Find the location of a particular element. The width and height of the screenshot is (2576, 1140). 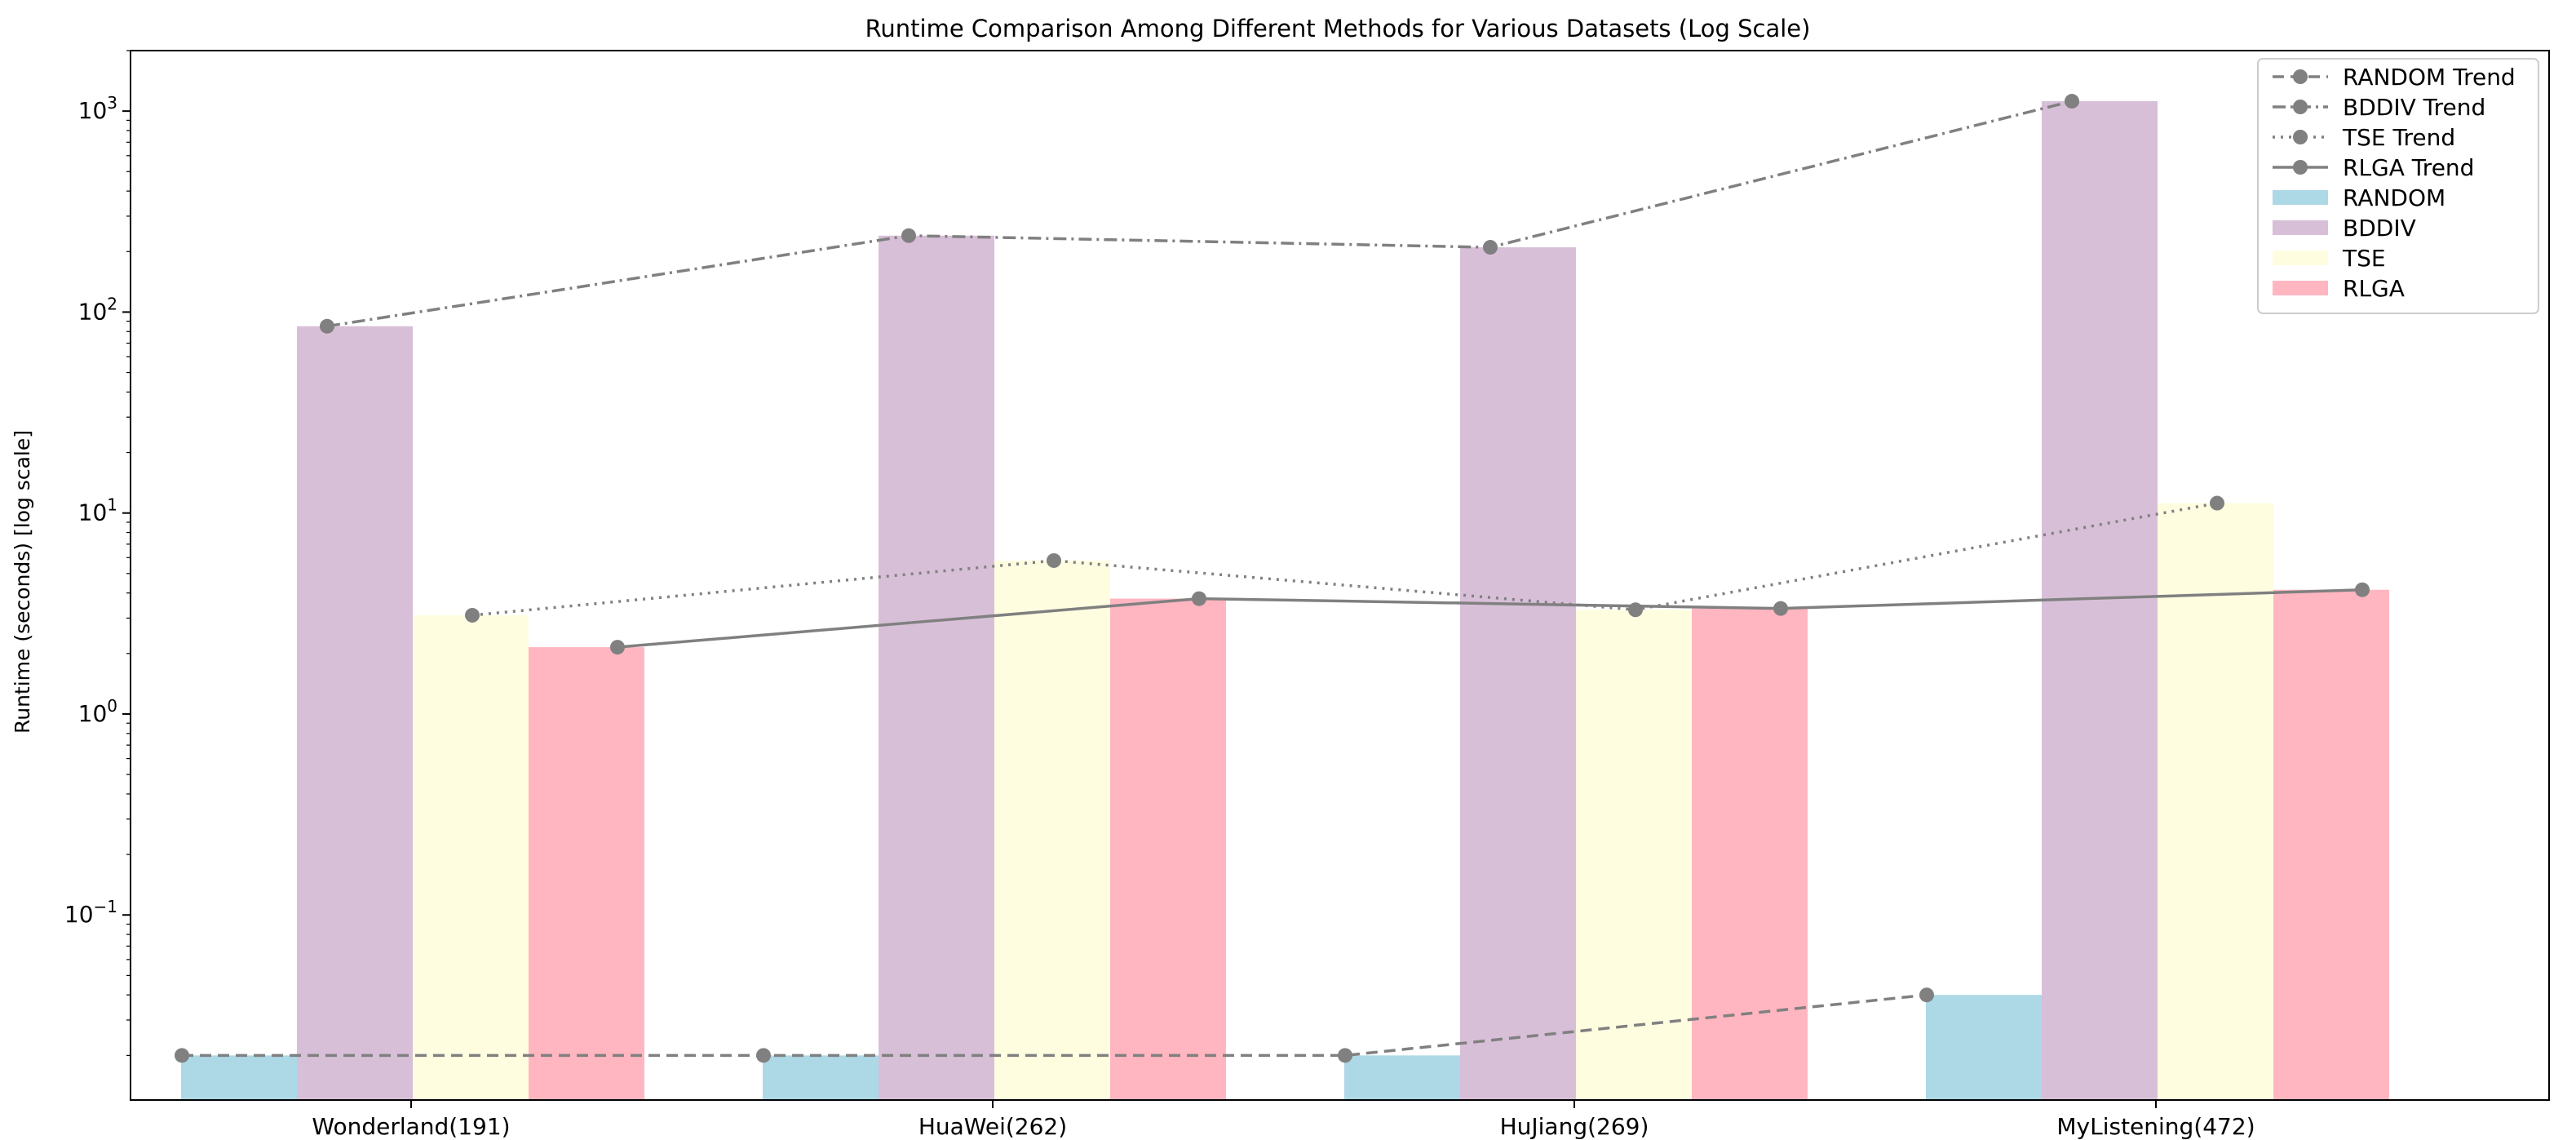

legend-box is located at coordinates (2398, 186).